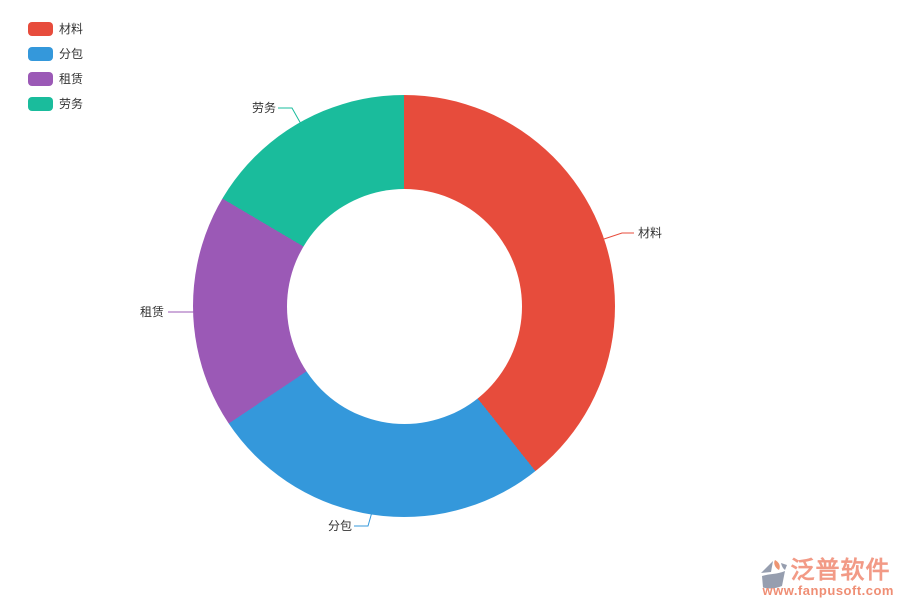 This screenshot has width=900, height=600. What do you see at coordinates (339, 526) in the screenshot?
I see `pie-label-fenbao: 分包` at bounding box center [339, 526].